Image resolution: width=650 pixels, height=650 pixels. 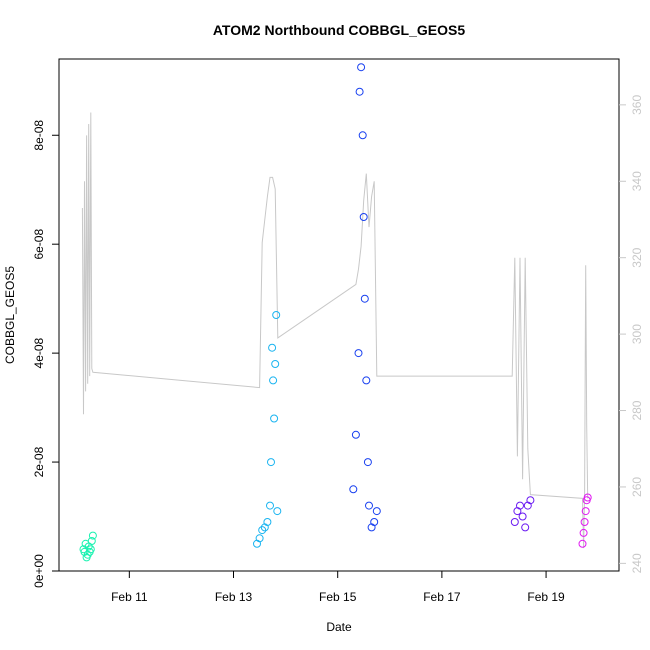 I want to click on x-tick-label: Feb 11, so click(x=129, y=597).